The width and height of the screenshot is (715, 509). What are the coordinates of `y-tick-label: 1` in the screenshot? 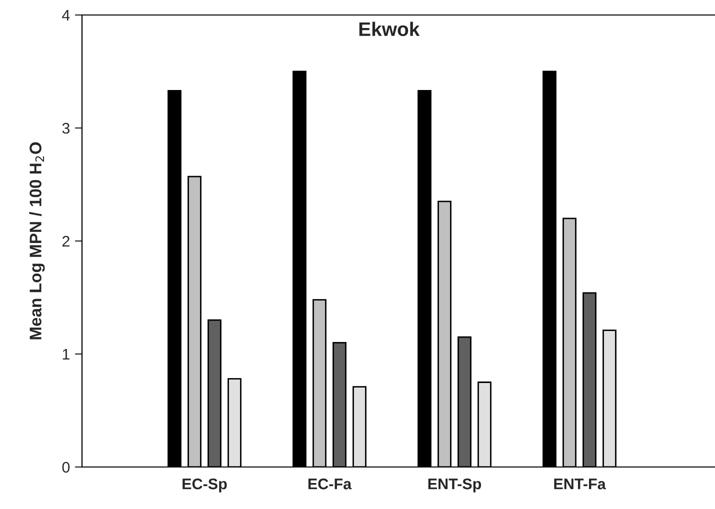 It's located at (66, 354).